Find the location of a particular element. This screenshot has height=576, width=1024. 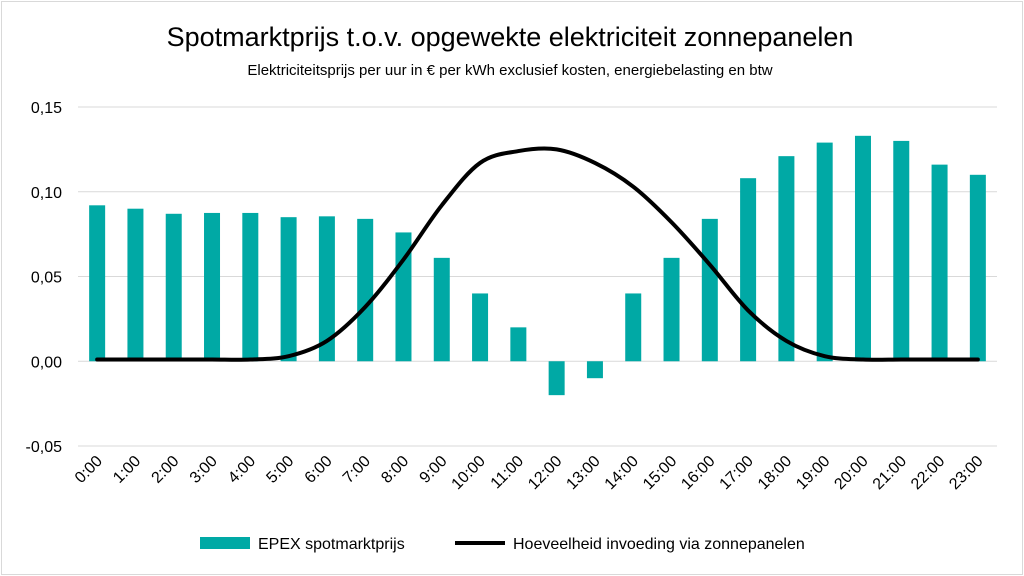

y-tick-label: -0,05 is located at coordinates (44, 447).